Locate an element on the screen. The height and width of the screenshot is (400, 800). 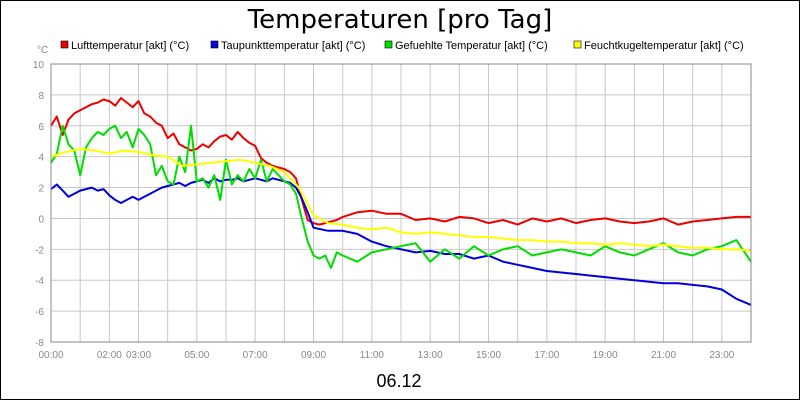
x-tick-label: 09:00 is located at coordinates (313, 355).